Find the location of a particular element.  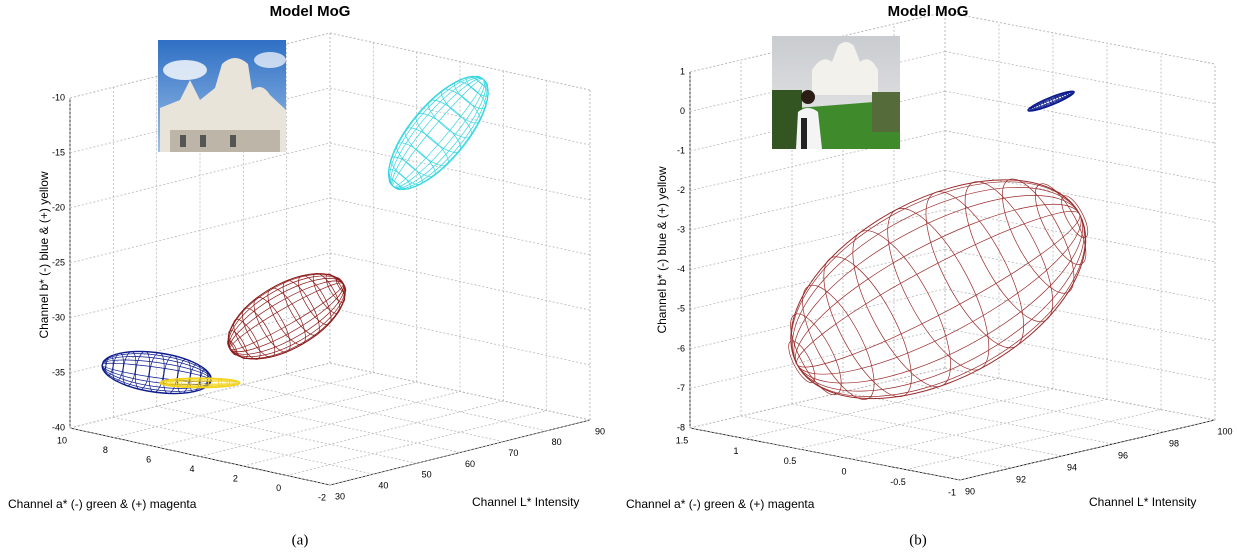

z-tick-label: 1 is located at coordinates (682, 71).